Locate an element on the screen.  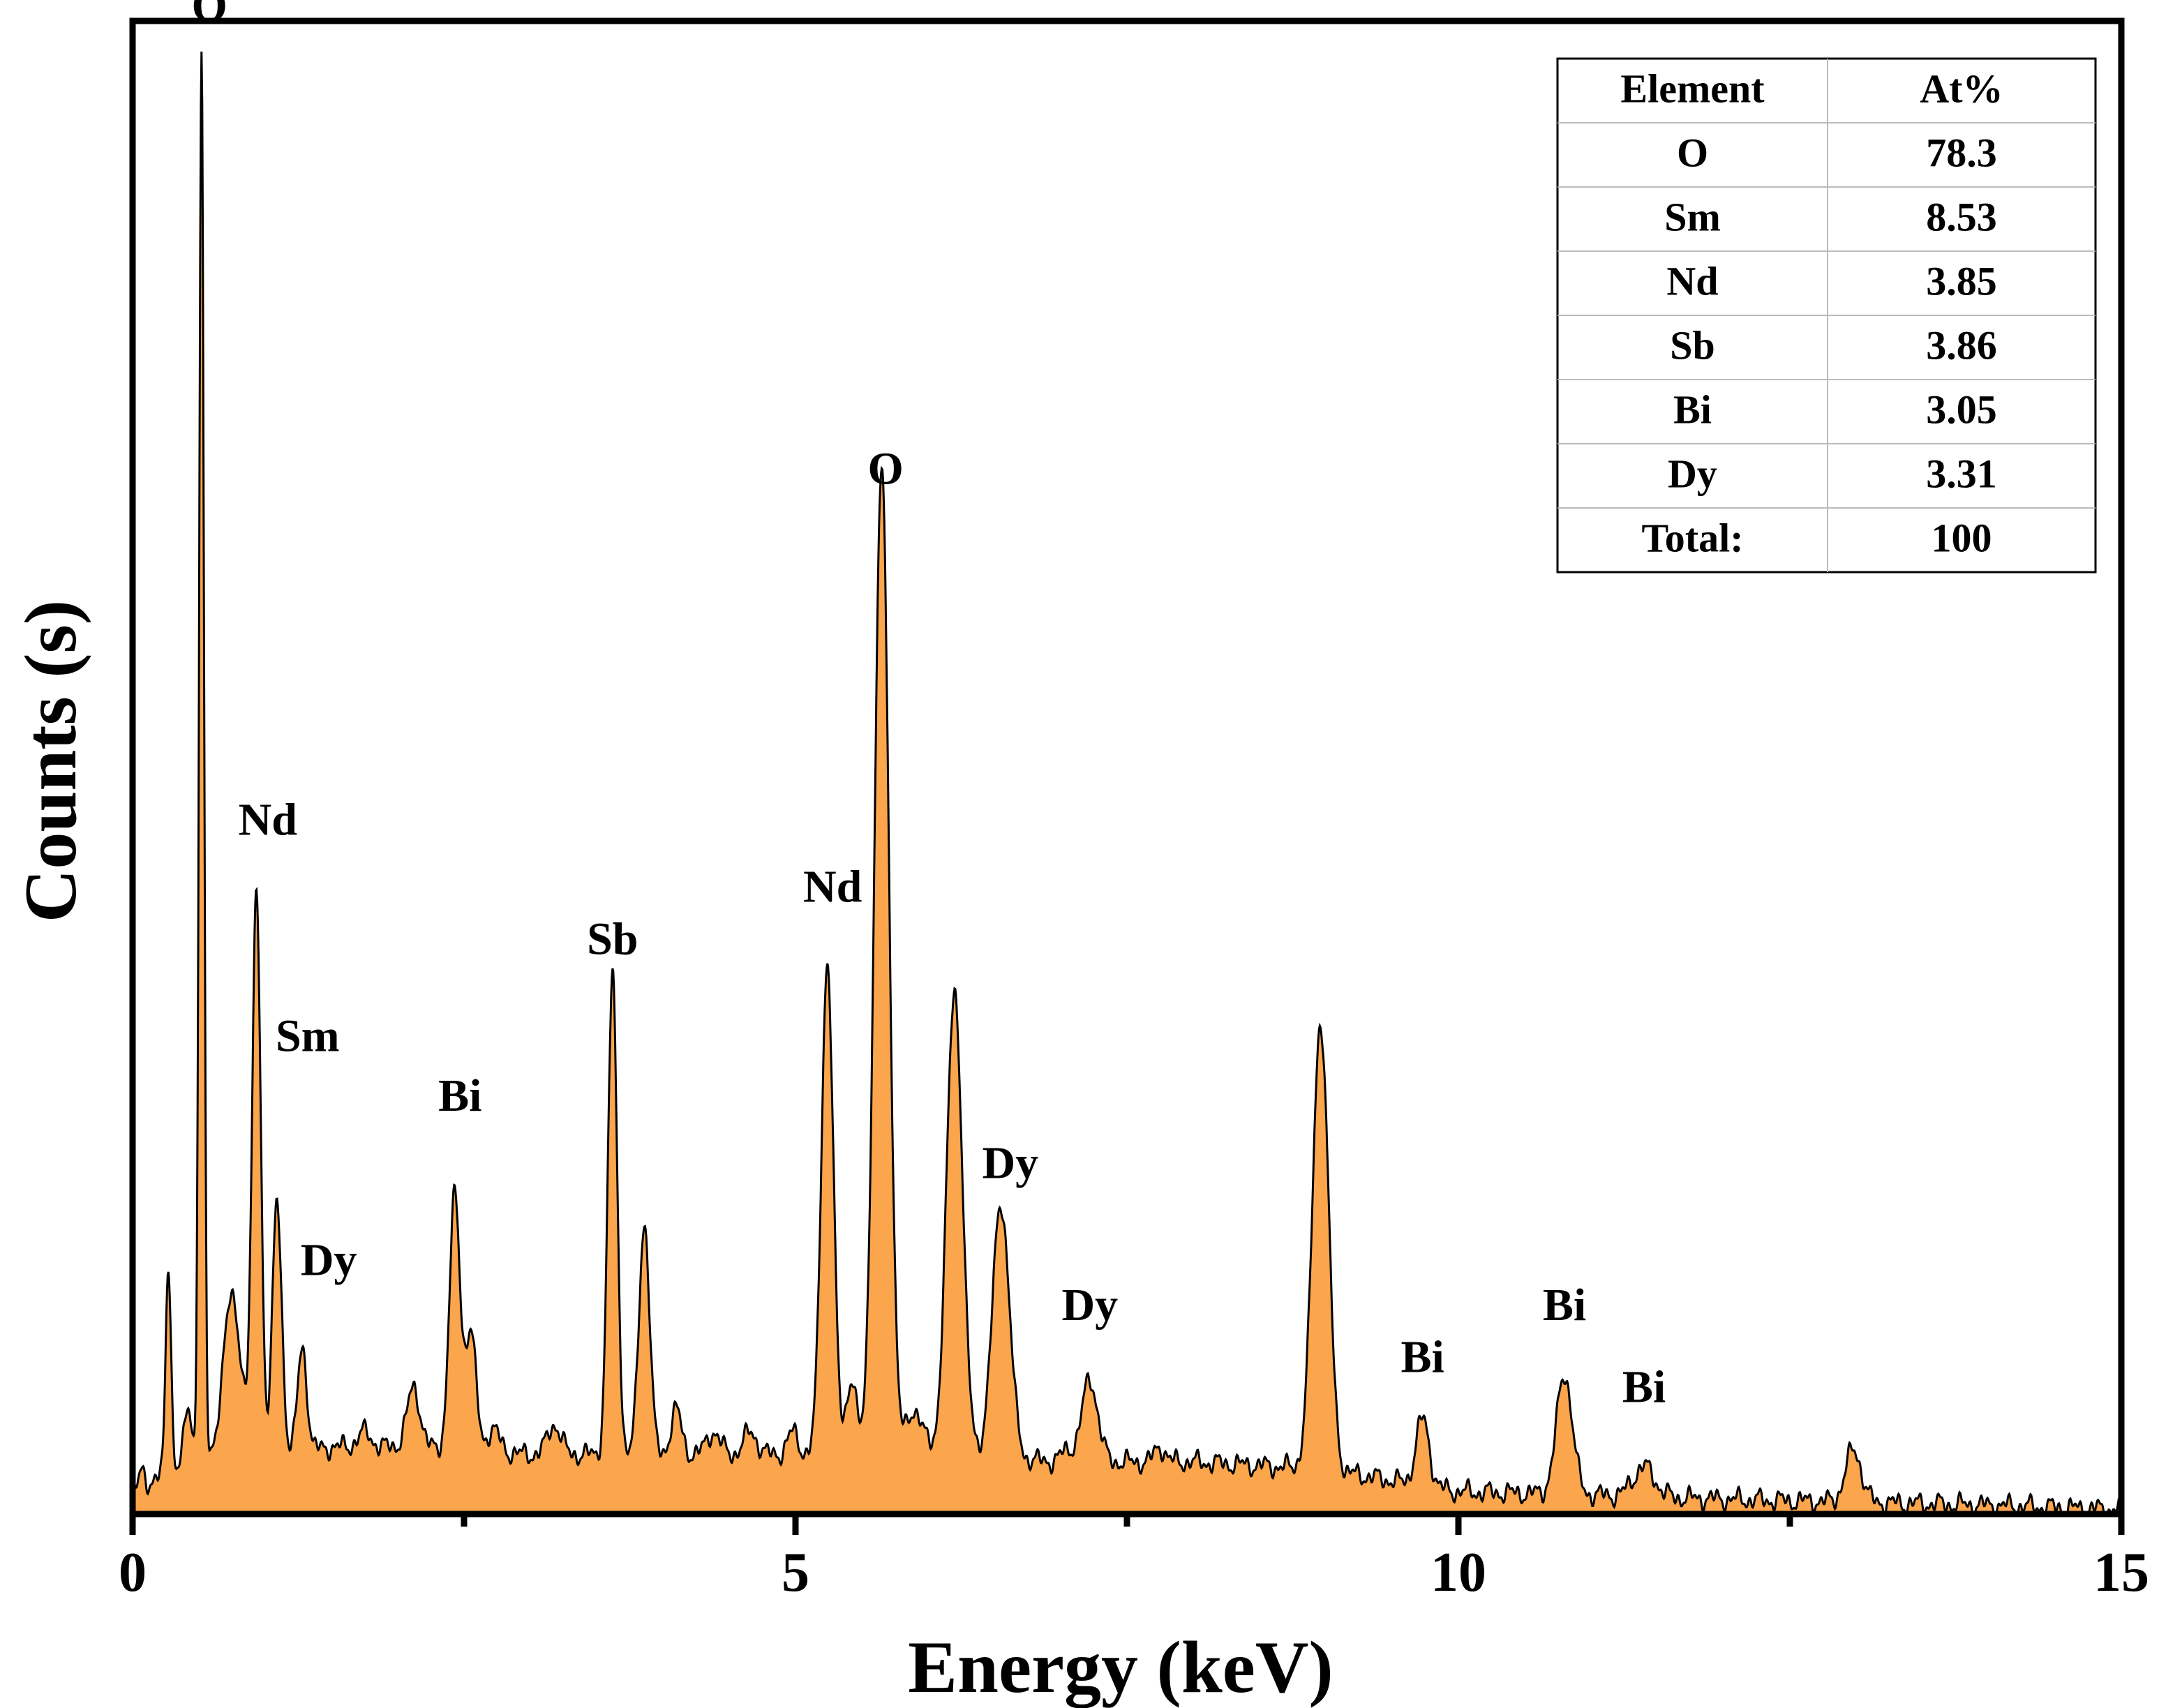
table-cell-value: 3.85 is located at coordinates (1961, 281).